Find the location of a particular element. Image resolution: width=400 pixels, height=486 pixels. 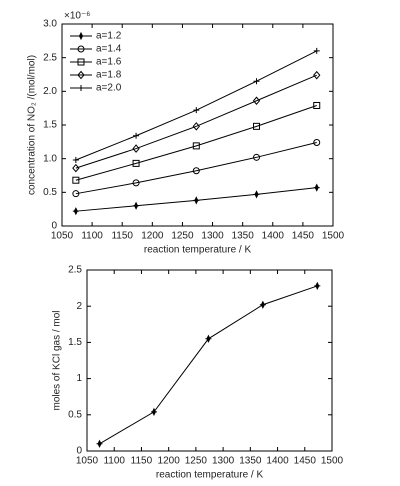

y-tick-label: 2 is located at coordinates (79, 306).